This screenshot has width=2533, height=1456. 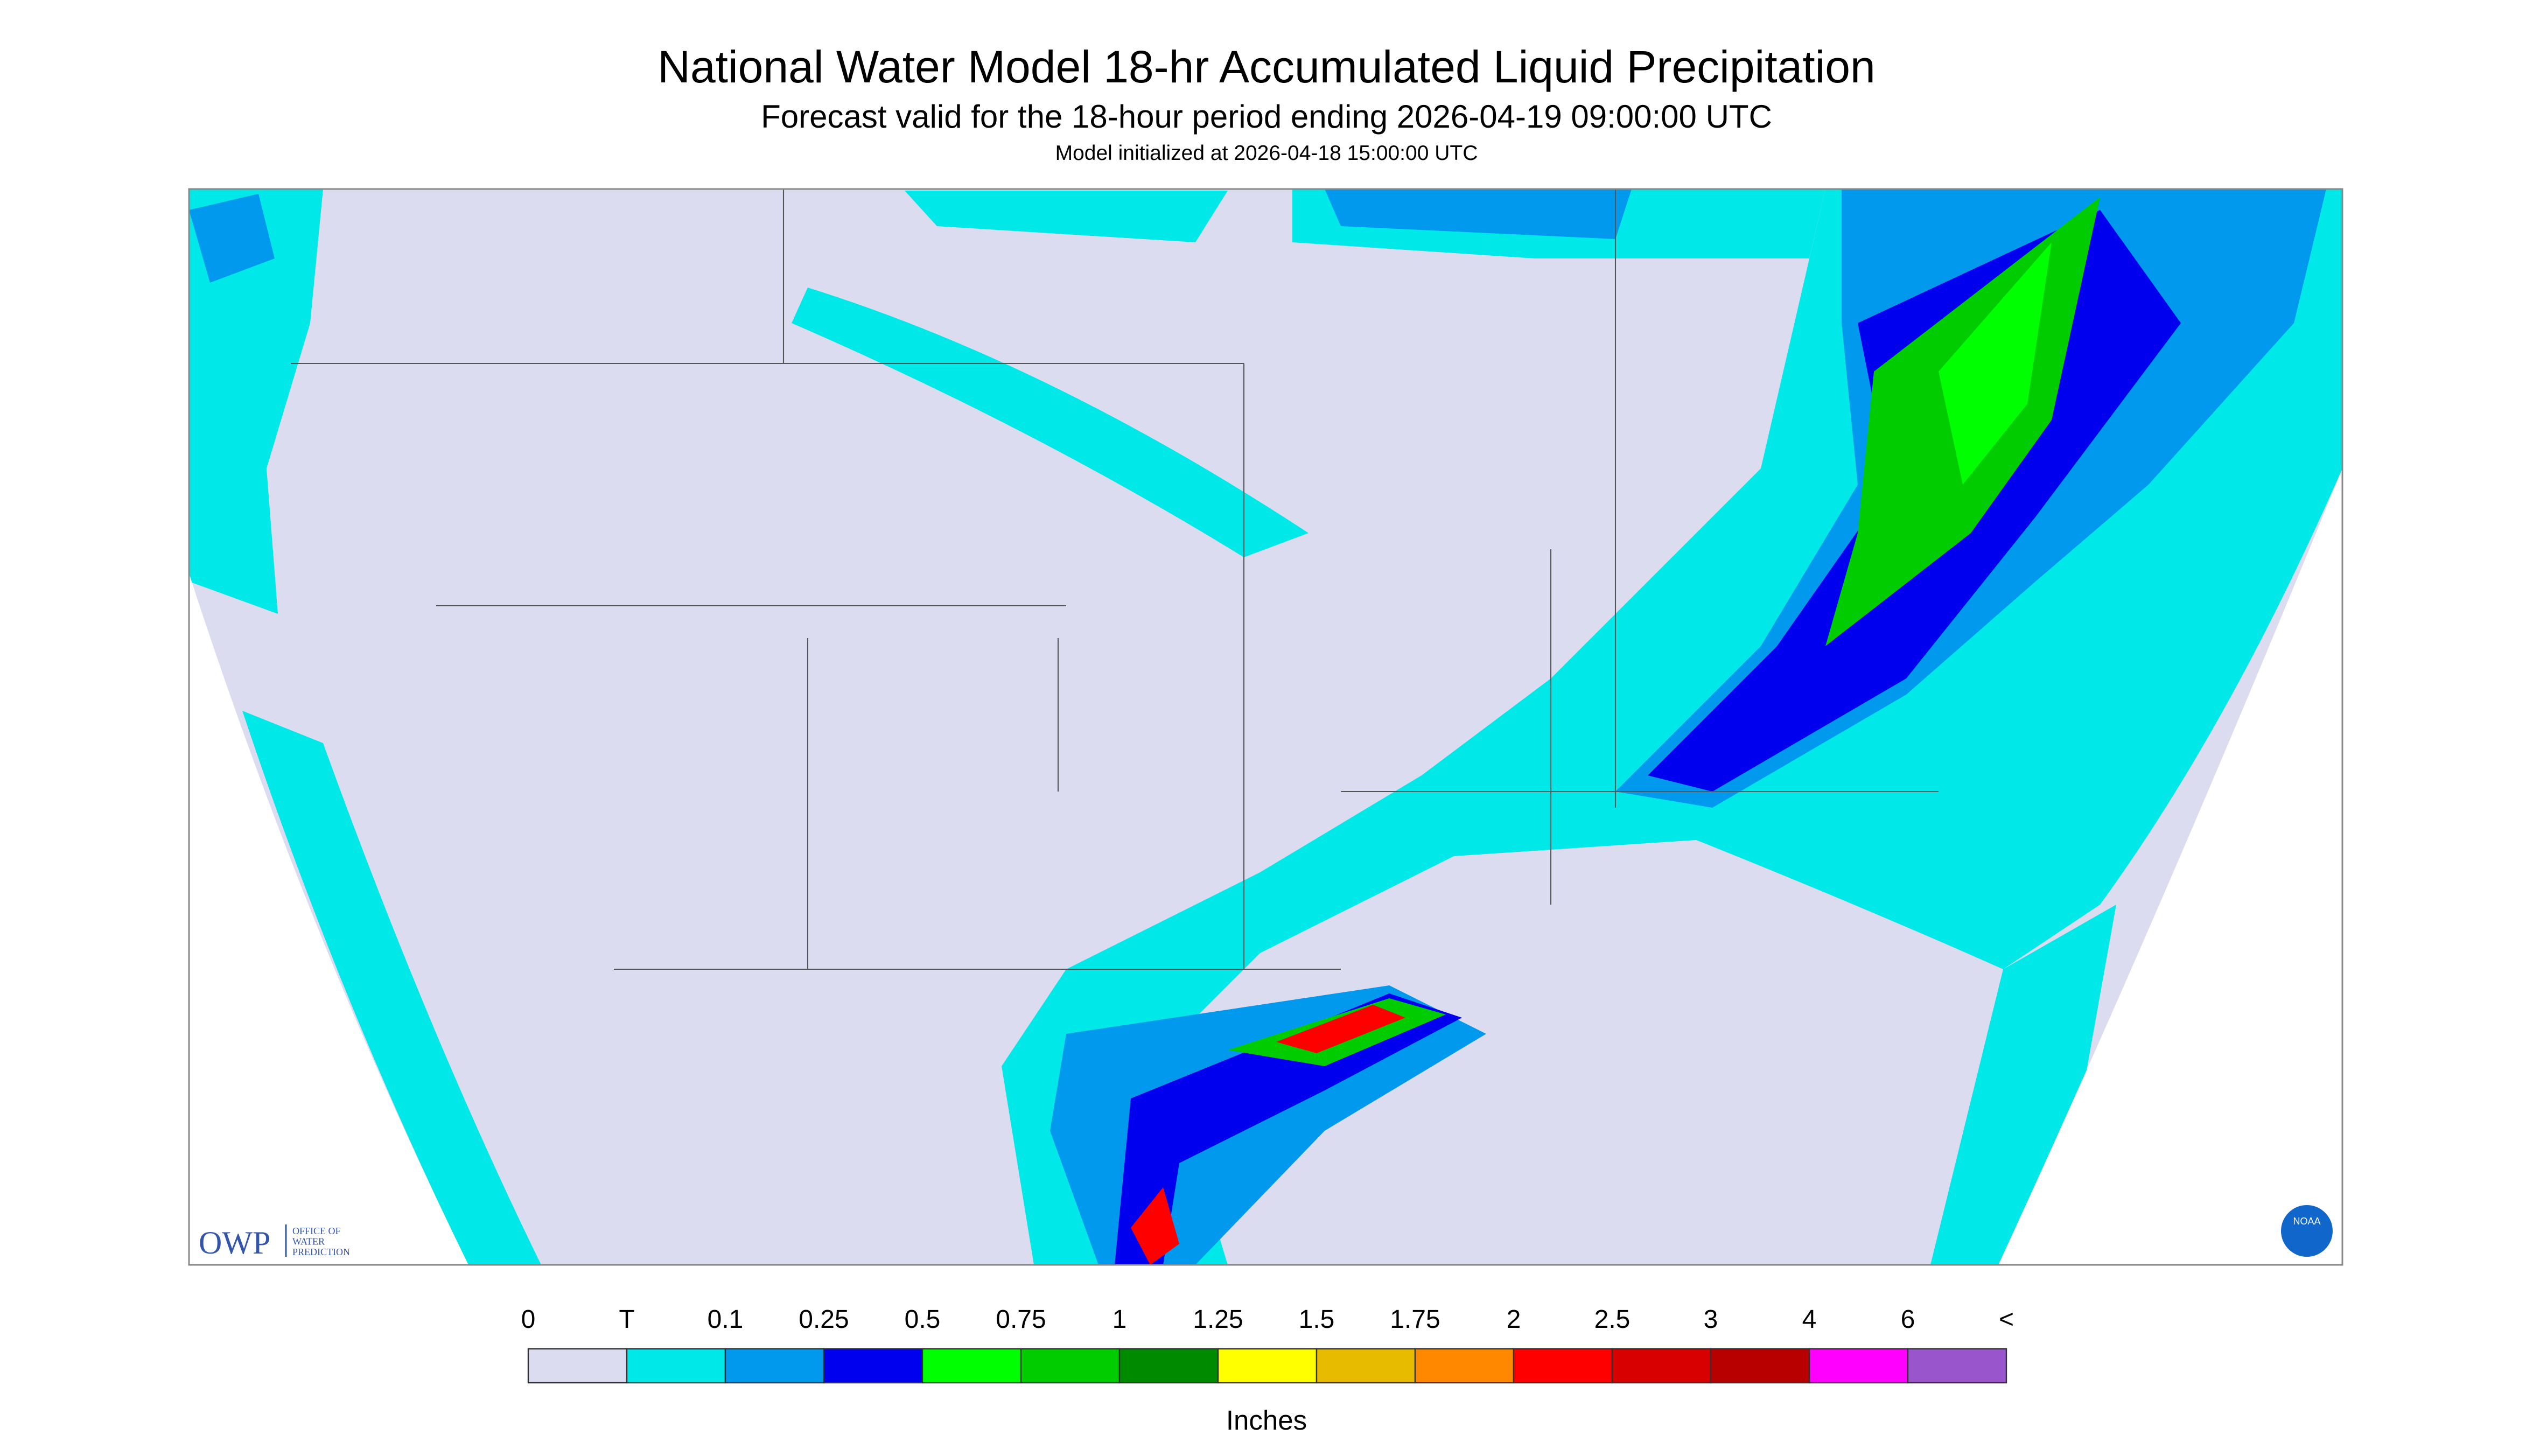 What do you see at coordinates (824, 1319) in the screenshot?
I see `legend-label: 0.25` at bounding box center [824, 1319].